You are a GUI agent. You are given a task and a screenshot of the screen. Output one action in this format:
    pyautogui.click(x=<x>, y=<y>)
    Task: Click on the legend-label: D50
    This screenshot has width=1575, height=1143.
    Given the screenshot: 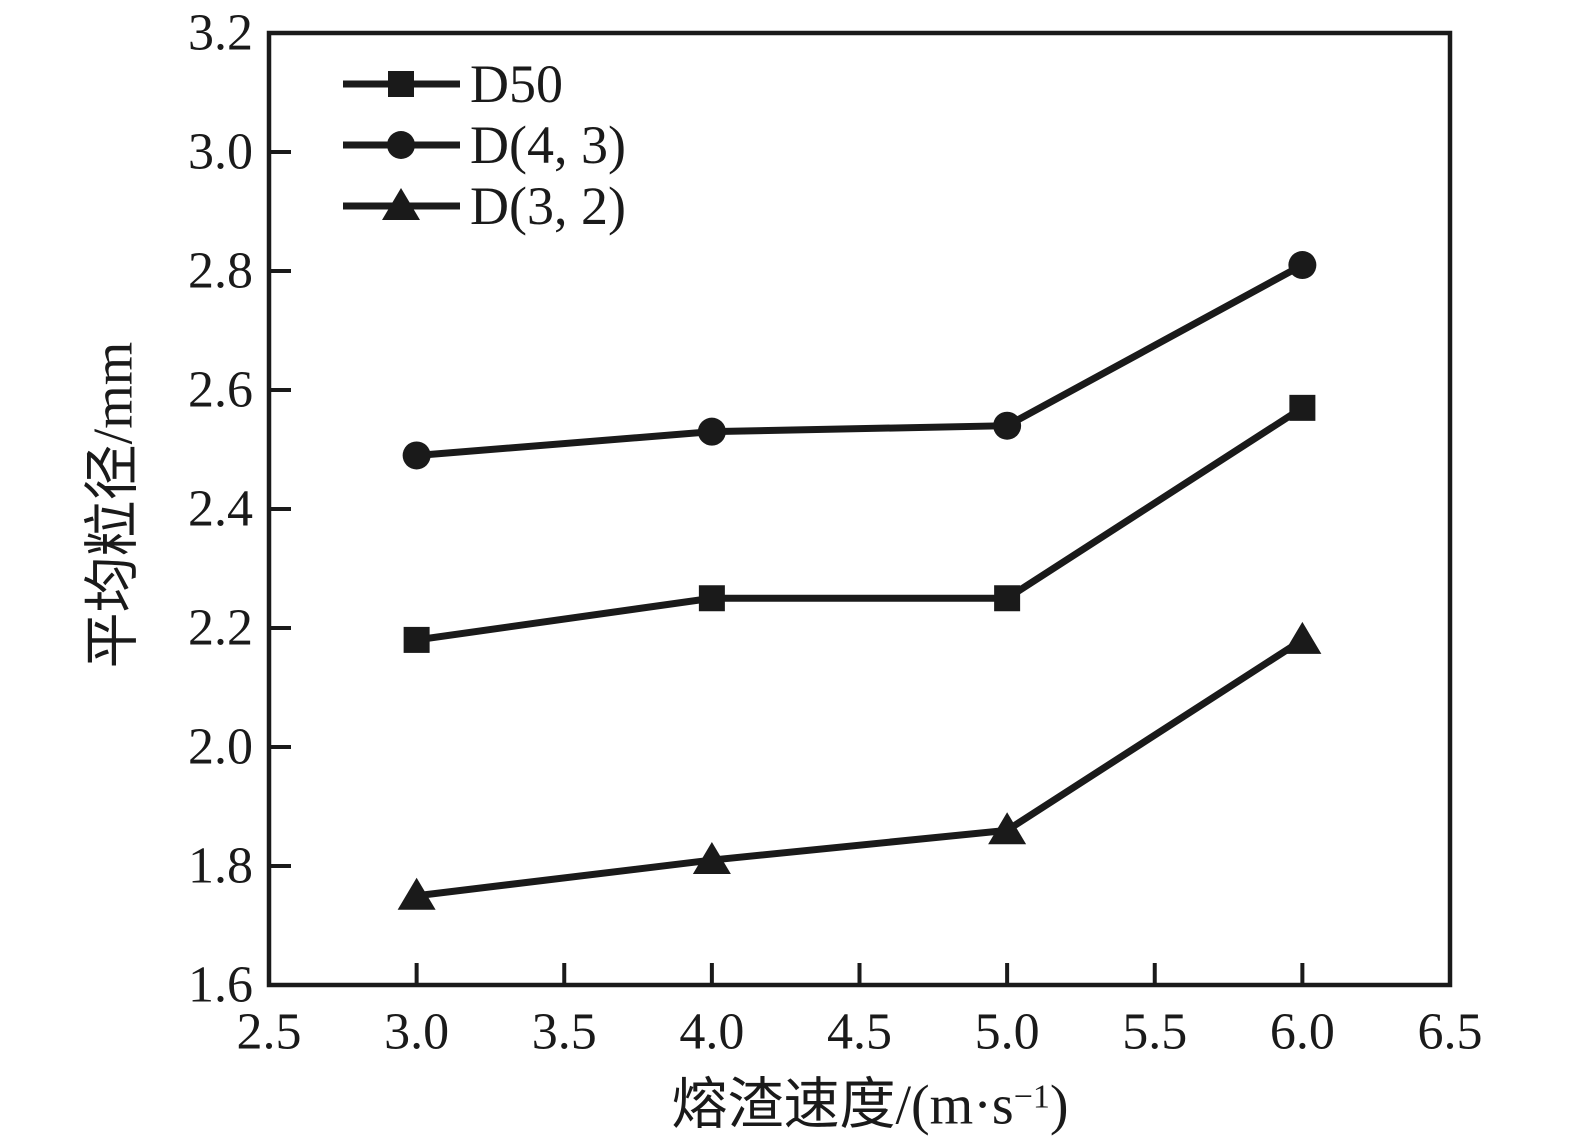 What is the action you would take?
    pyautogui.click(x=516, y=84)
    